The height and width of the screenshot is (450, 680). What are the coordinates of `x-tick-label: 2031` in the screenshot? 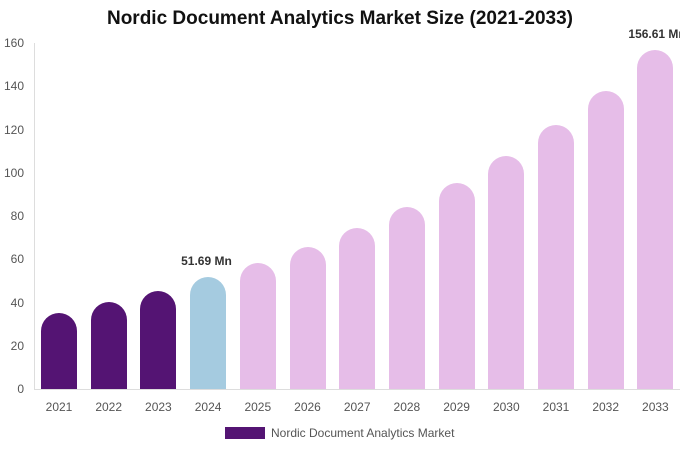 It's located at (556, 407).